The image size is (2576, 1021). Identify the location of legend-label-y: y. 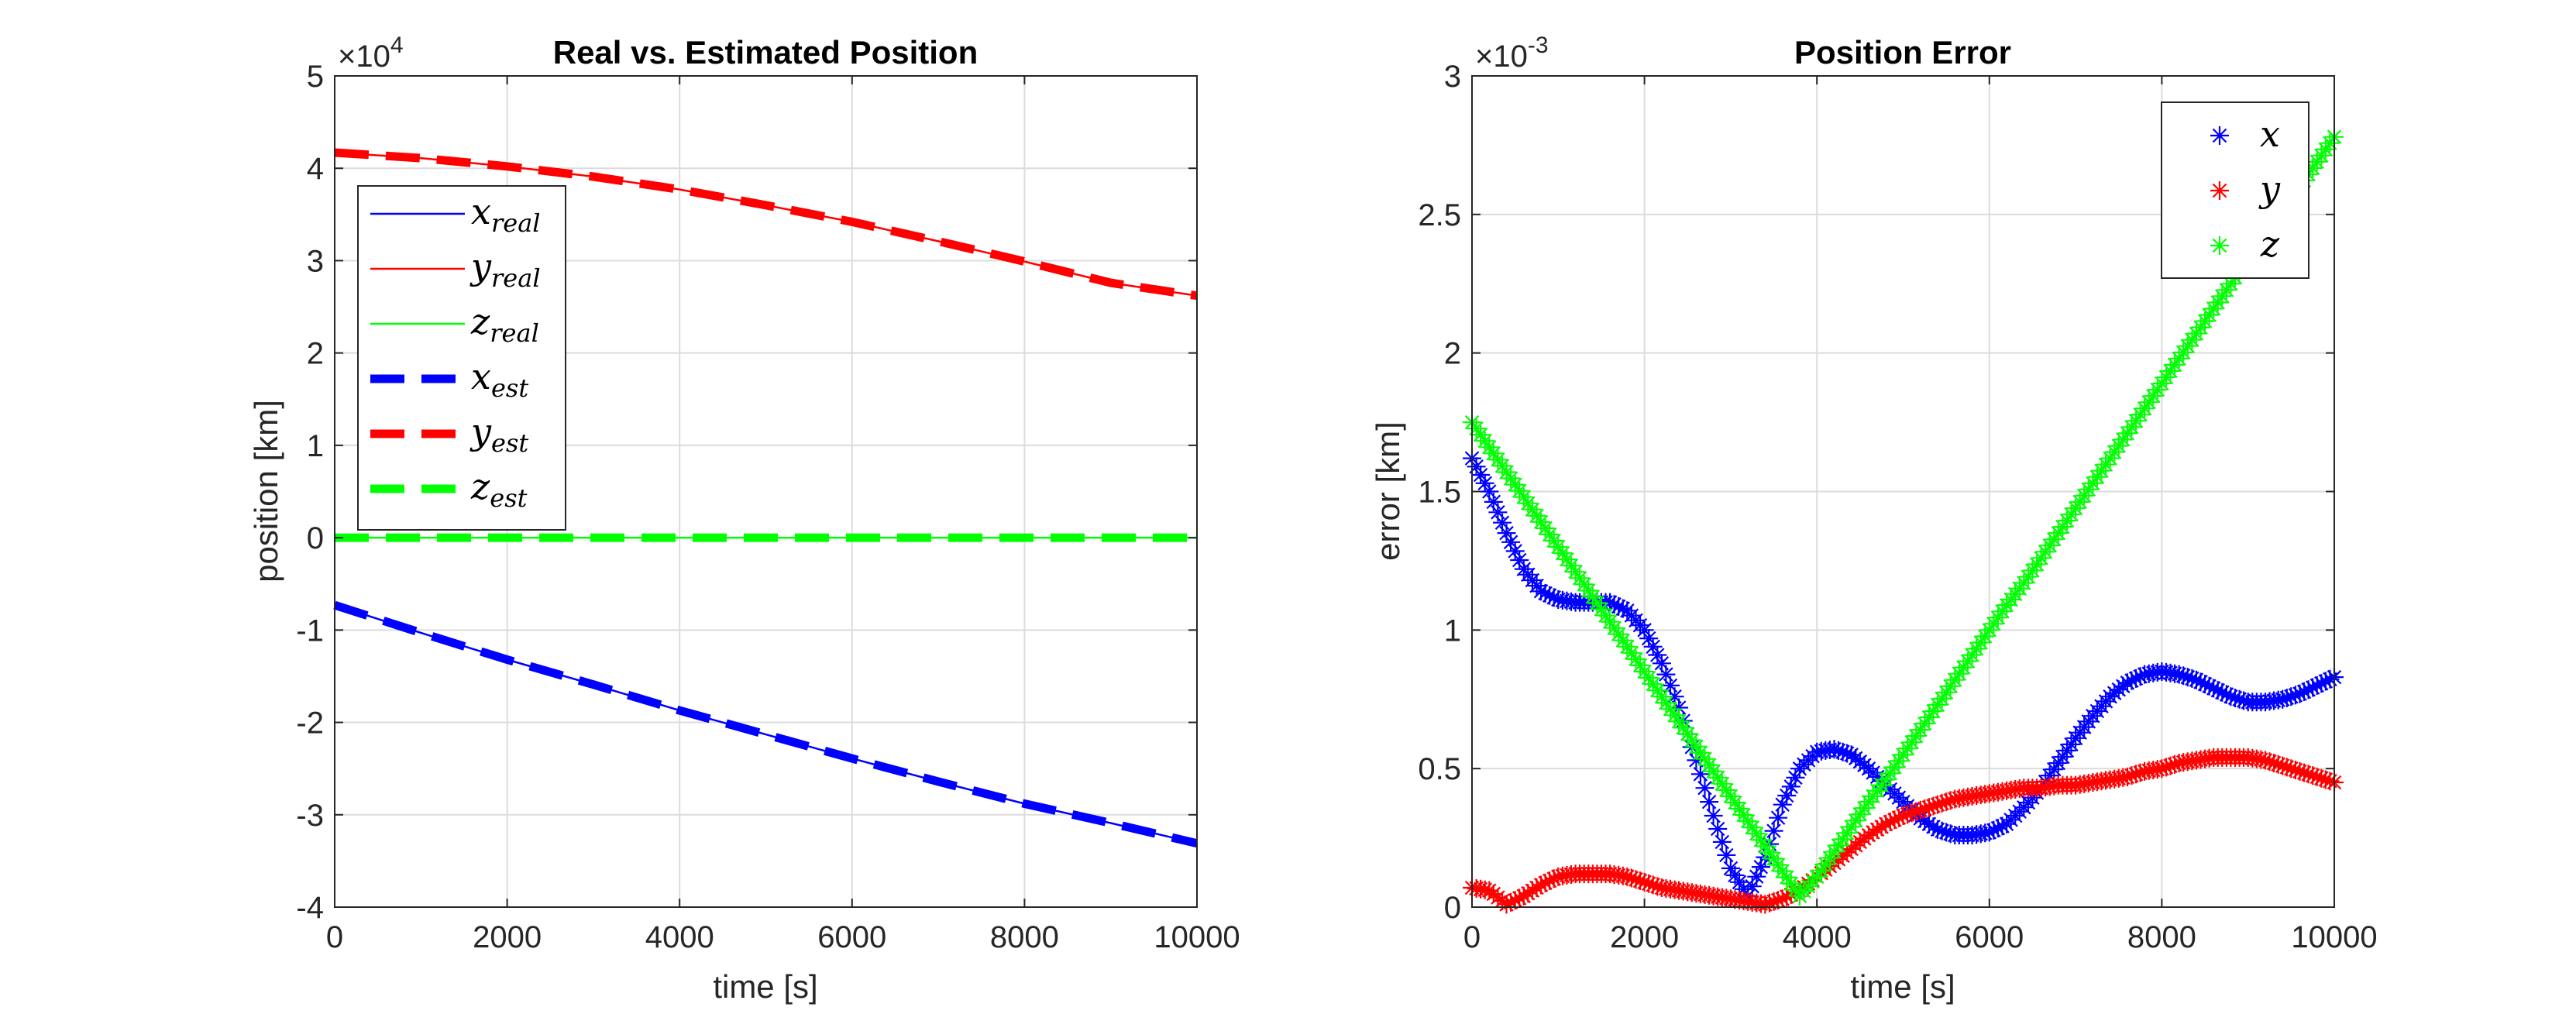
(2269, 189).